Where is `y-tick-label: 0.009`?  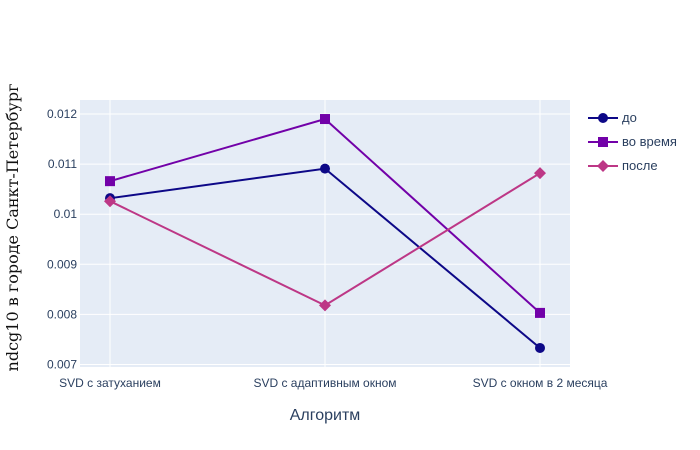 y-tick-label: 0.009 is located at coordinates (62, 264).